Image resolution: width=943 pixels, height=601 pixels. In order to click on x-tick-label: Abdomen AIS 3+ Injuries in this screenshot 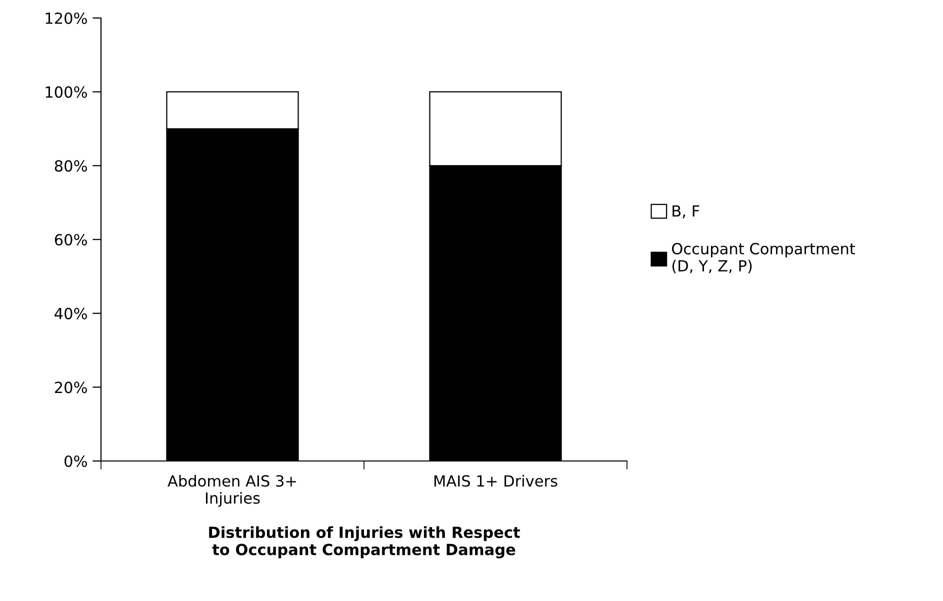, I will do `click(232, 490)`.